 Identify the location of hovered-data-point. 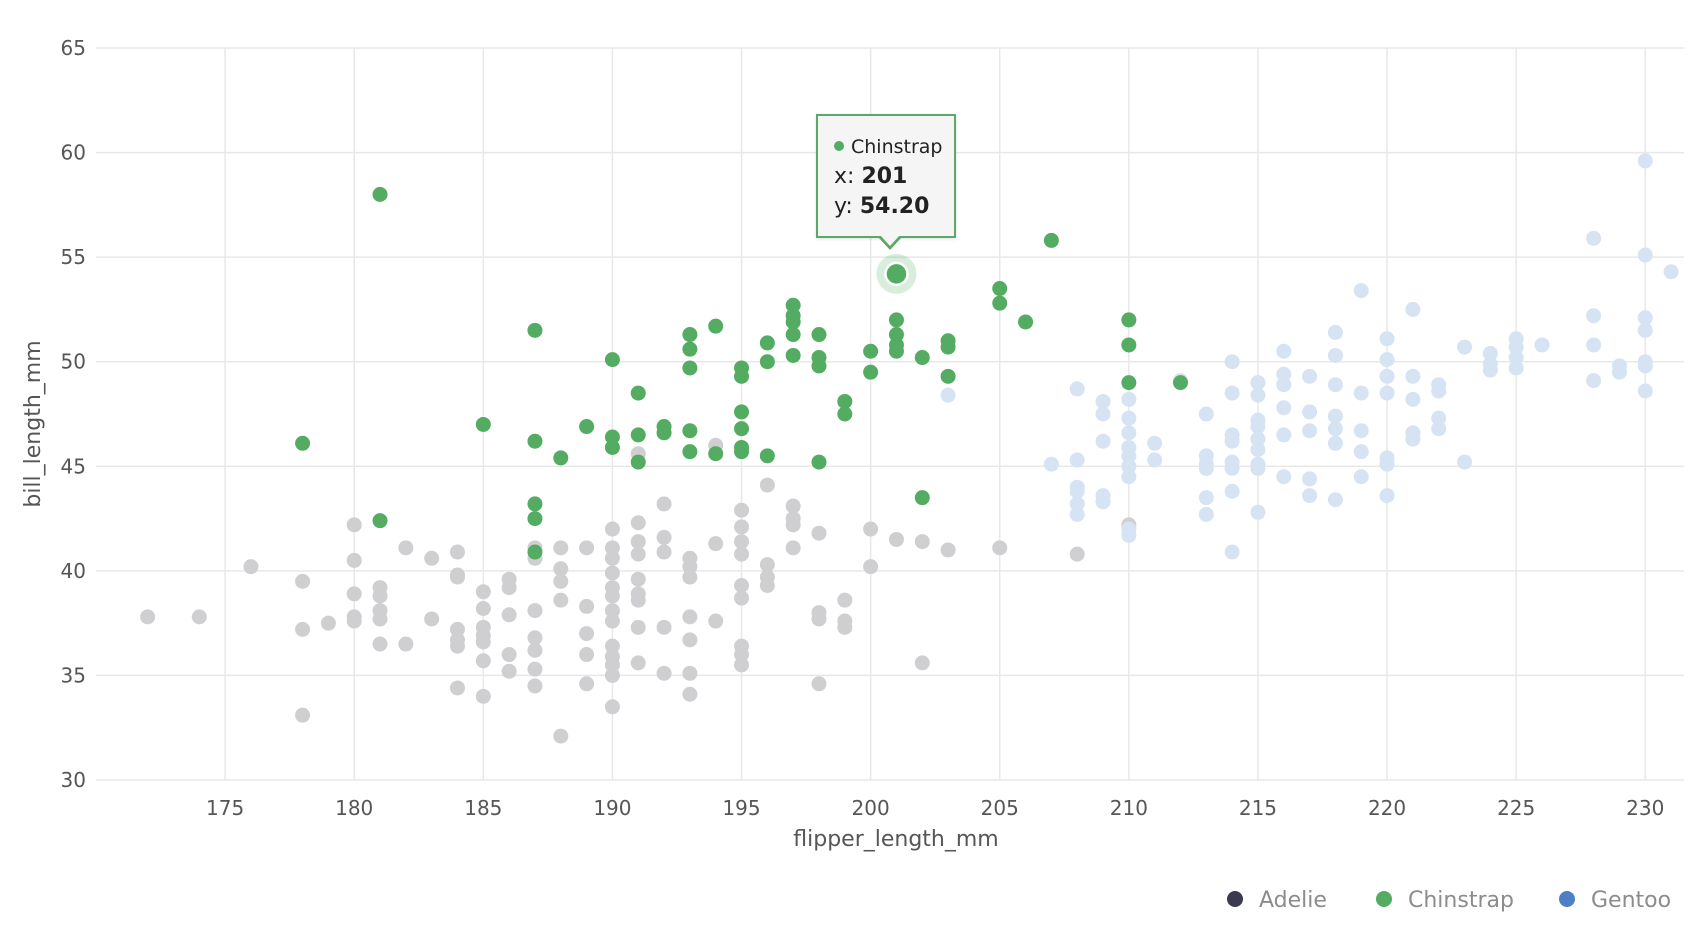
(896, 274).